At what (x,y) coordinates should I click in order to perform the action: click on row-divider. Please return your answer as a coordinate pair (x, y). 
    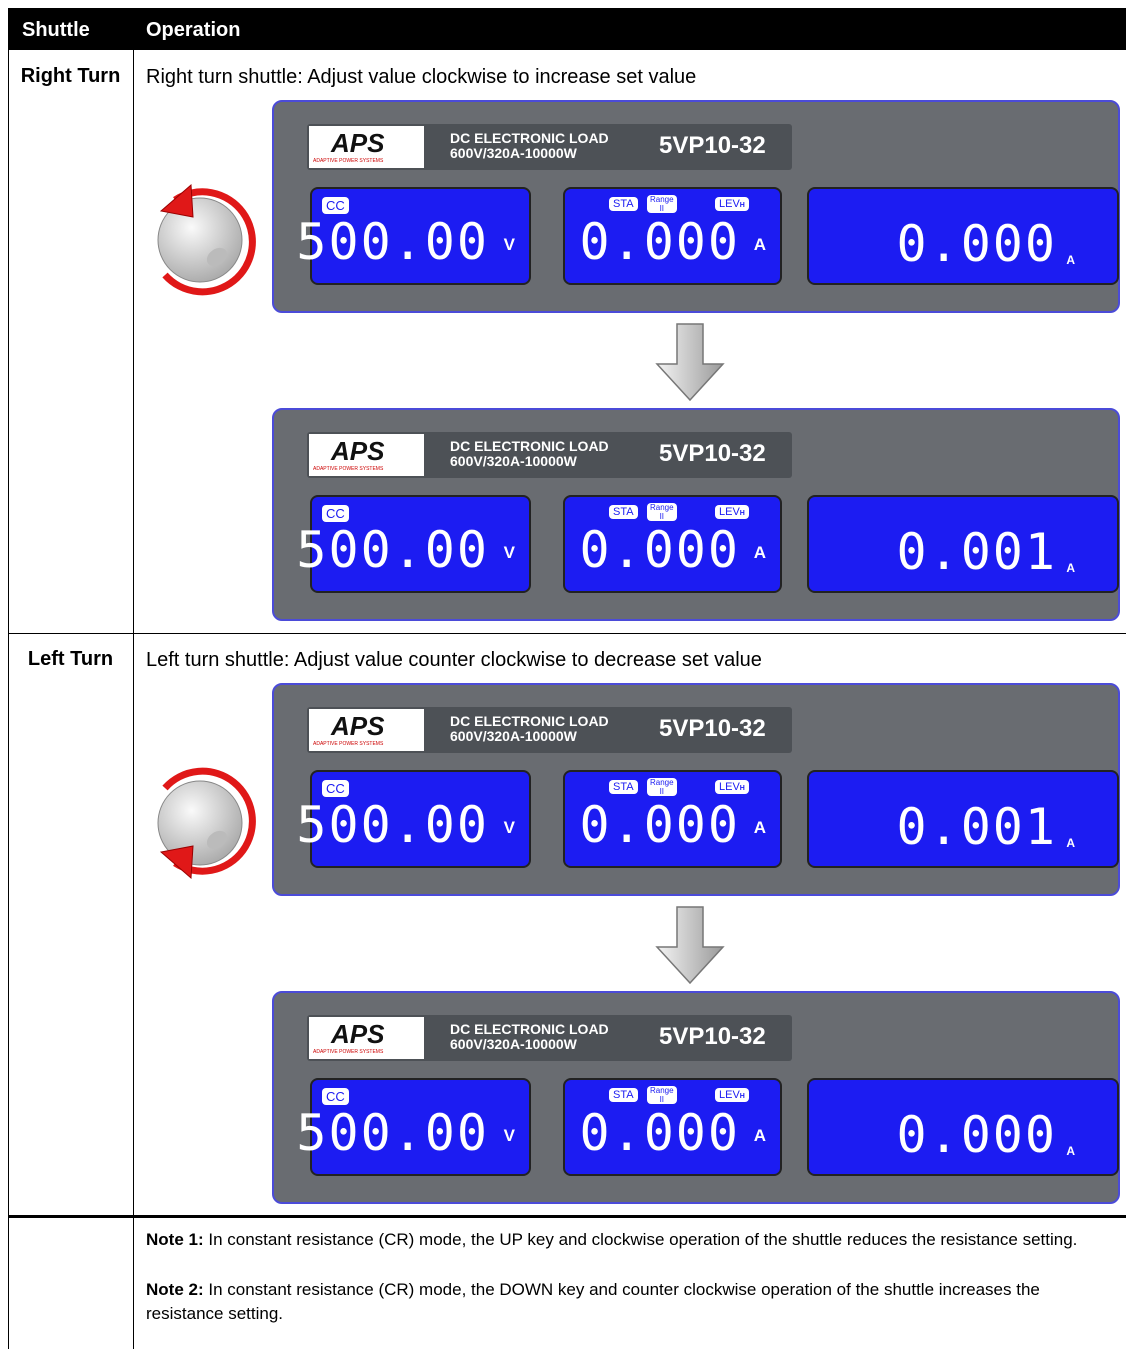
    Looking at the image, I should click on (567, 633).